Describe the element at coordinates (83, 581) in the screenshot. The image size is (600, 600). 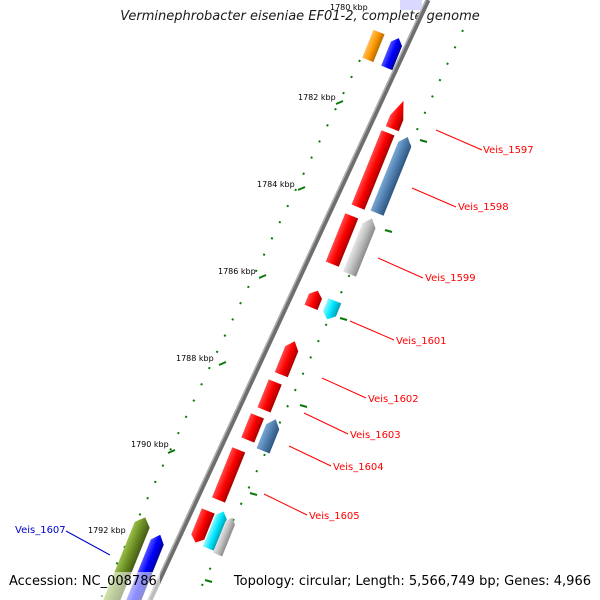
I see `accession-text: Accession: NC_008786` at that location.